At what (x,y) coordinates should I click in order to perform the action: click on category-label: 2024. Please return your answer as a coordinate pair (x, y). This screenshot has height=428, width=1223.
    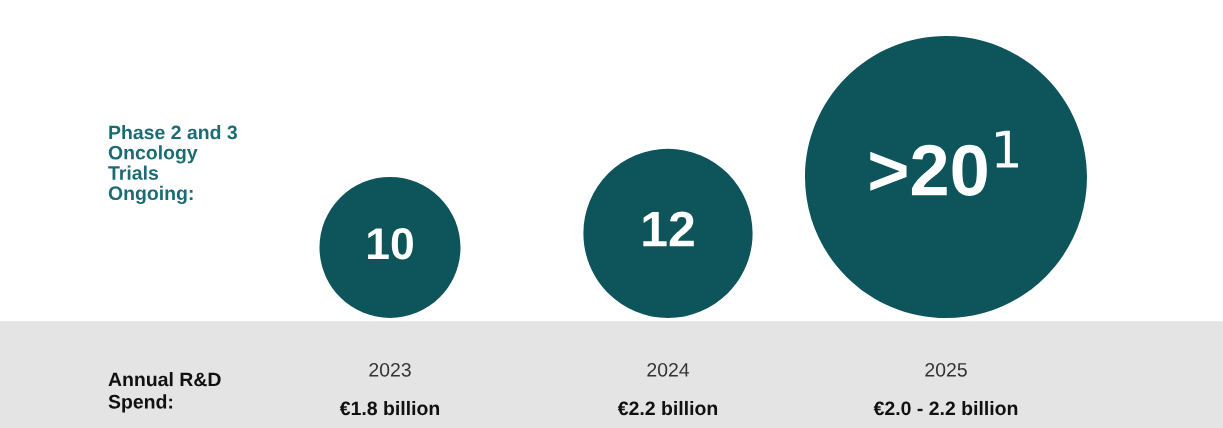
    Looking at the image, I should click on (668, 369).